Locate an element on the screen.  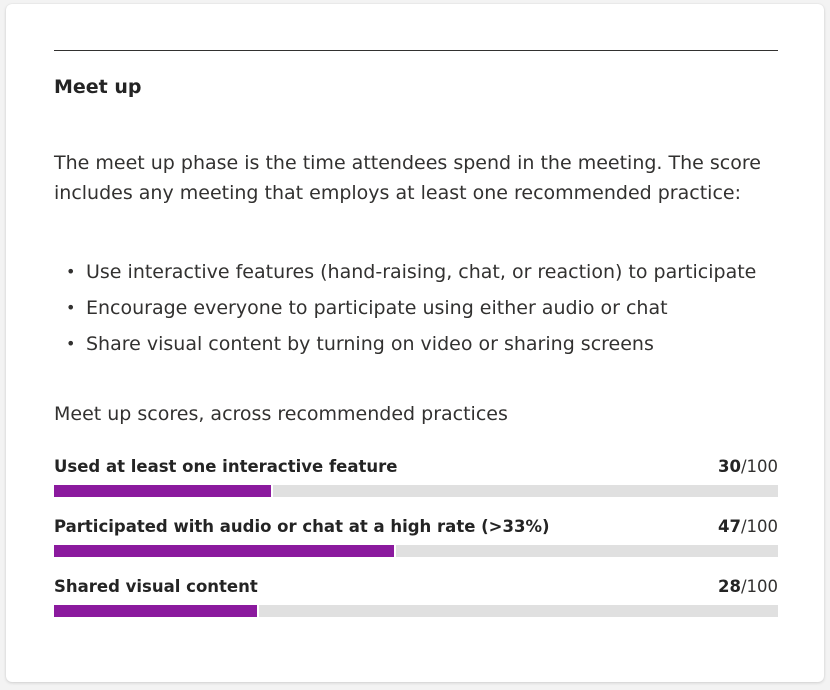
score-label: Used at least one interactive feature is located at coordinates (226, 466).